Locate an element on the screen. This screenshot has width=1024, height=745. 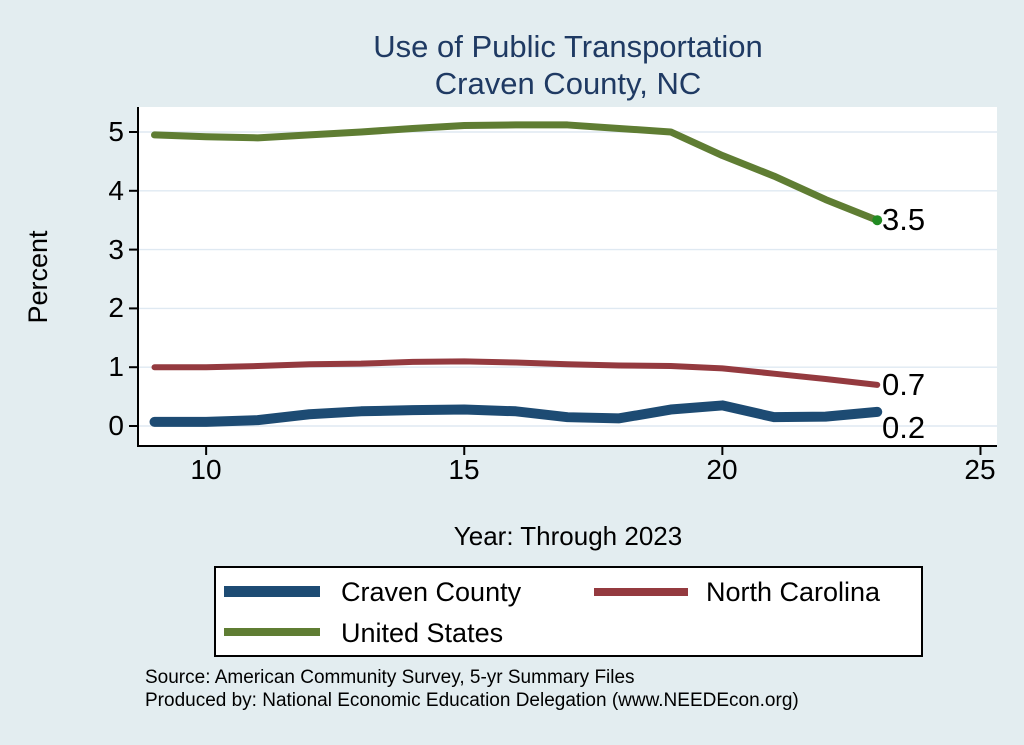
x-tick-label-25: 25 is located at coordinates (980, 469).